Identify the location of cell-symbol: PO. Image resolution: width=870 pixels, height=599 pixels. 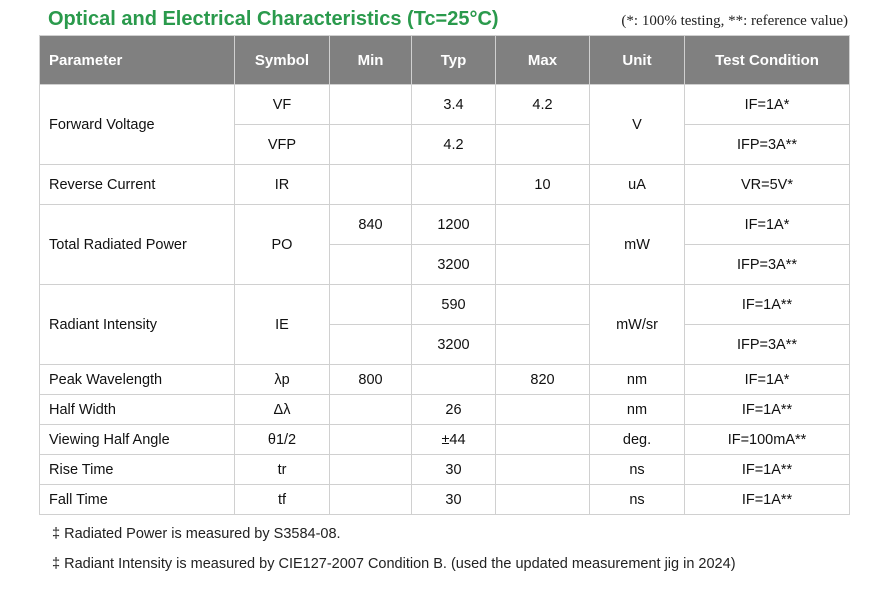
(282, 244).